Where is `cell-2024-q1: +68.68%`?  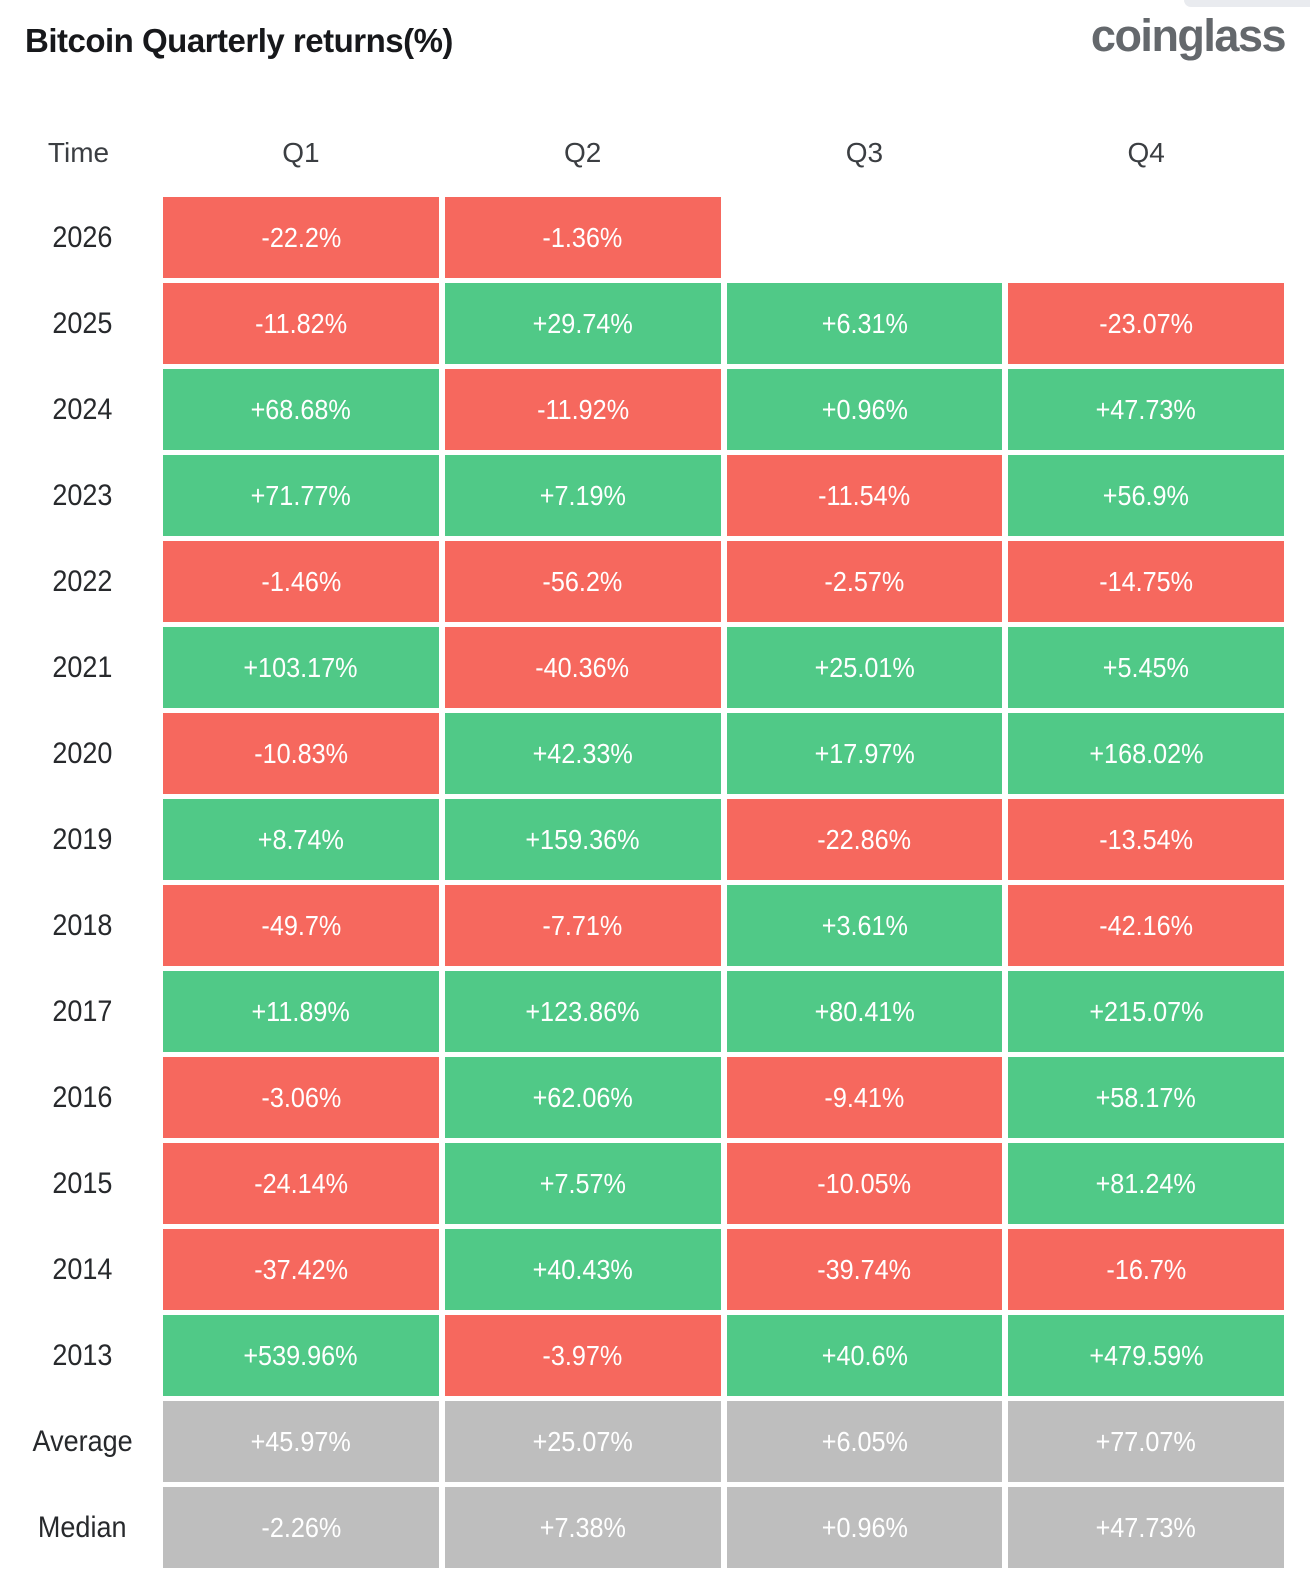 cell-2024-q1: +68.68% is located at coordinates (301, 409).